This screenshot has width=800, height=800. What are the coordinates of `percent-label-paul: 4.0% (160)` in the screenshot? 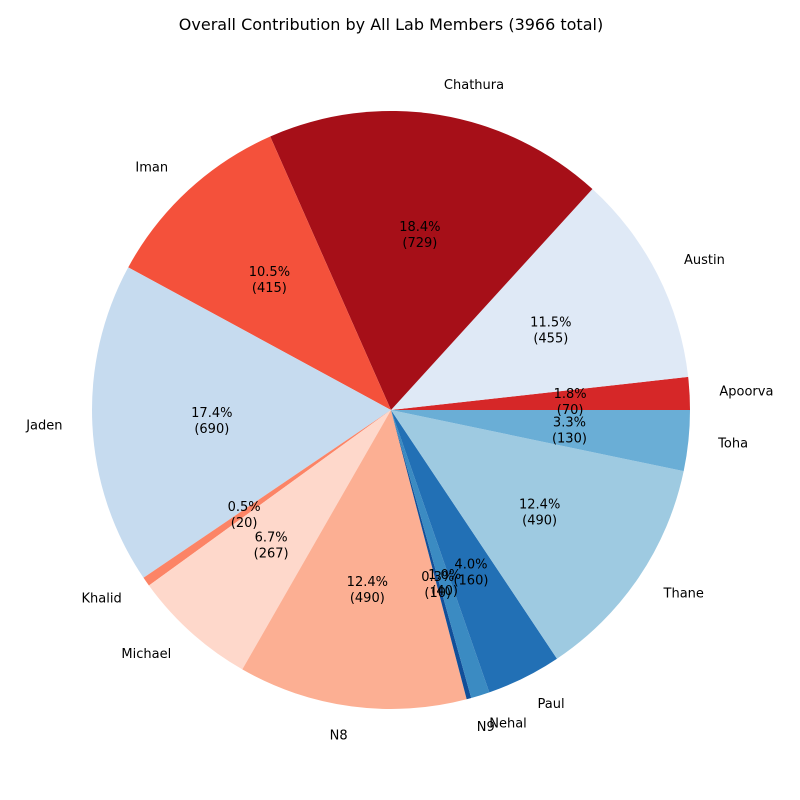 It's located at (470, 573).